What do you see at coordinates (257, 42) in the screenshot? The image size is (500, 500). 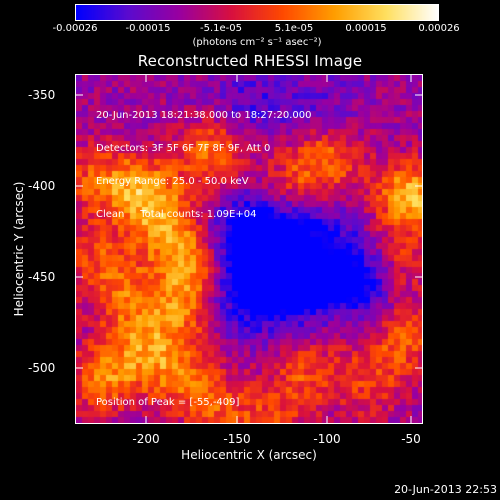 I see `colorbar-unit-label: (photons cm⁻² s⁻¹ asec⁻²)` at bounding box center [257, 42].